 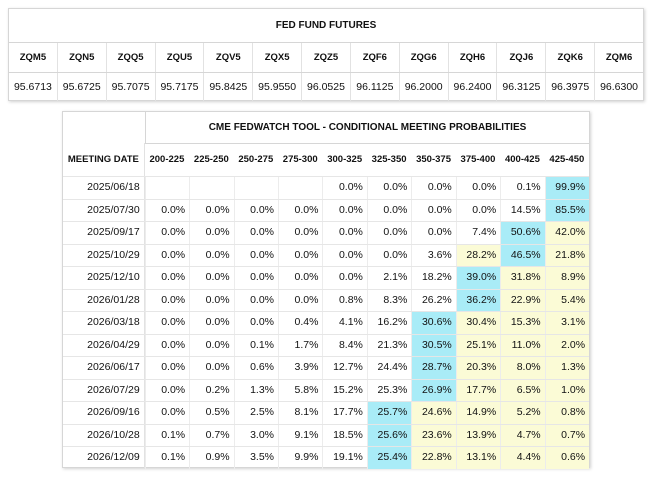 I want to click on probability-cell: 0.6%, so click(x=255, y=368).